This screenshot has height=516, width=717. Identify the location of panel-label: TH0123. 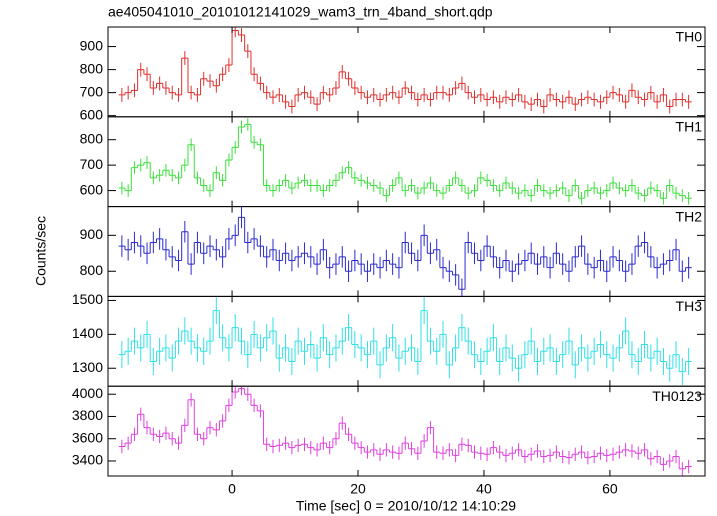
(677, 396).